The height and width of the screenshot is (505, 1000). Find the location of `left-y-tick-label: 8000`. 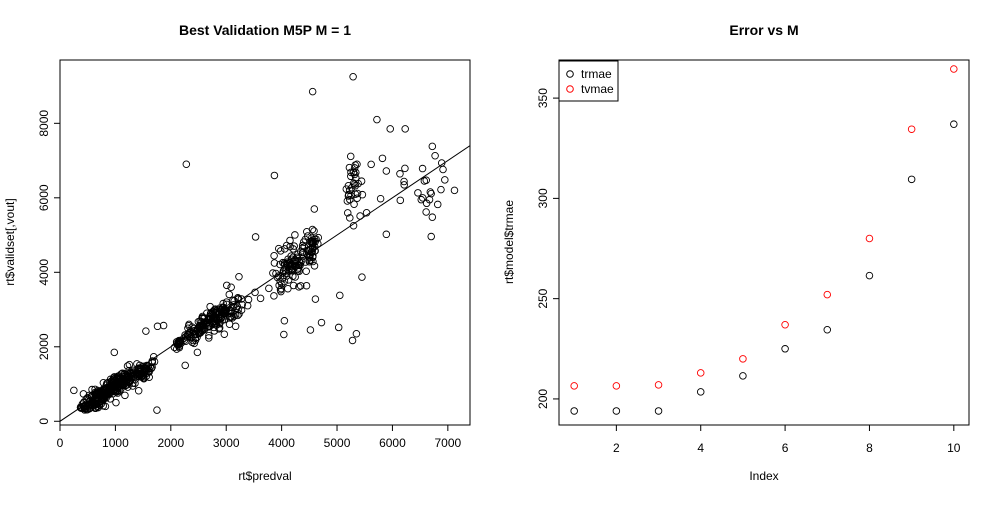

left-y-tick-label: 8000 is located at coordinates (44, 123).